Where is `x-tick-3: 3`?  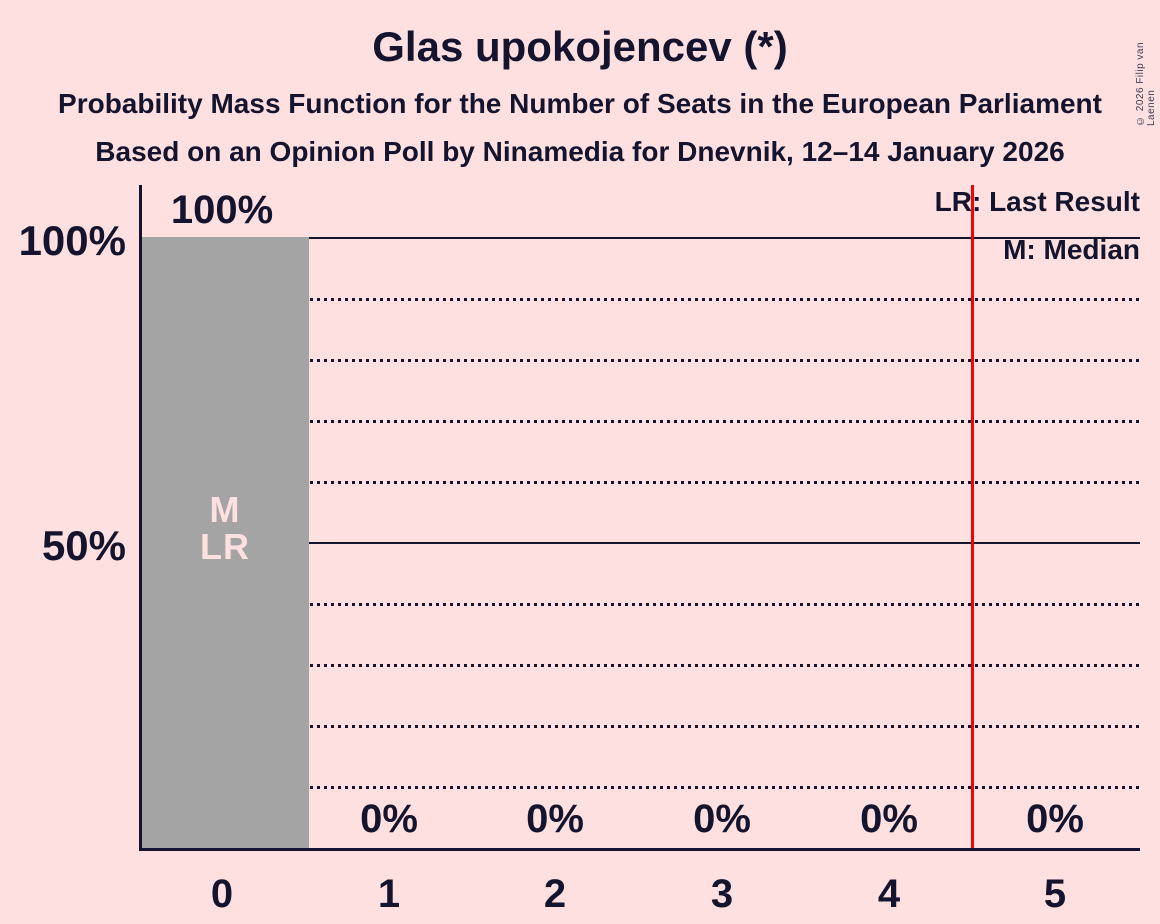
x-tick-3: 3 is located at coordinates (722, 894).